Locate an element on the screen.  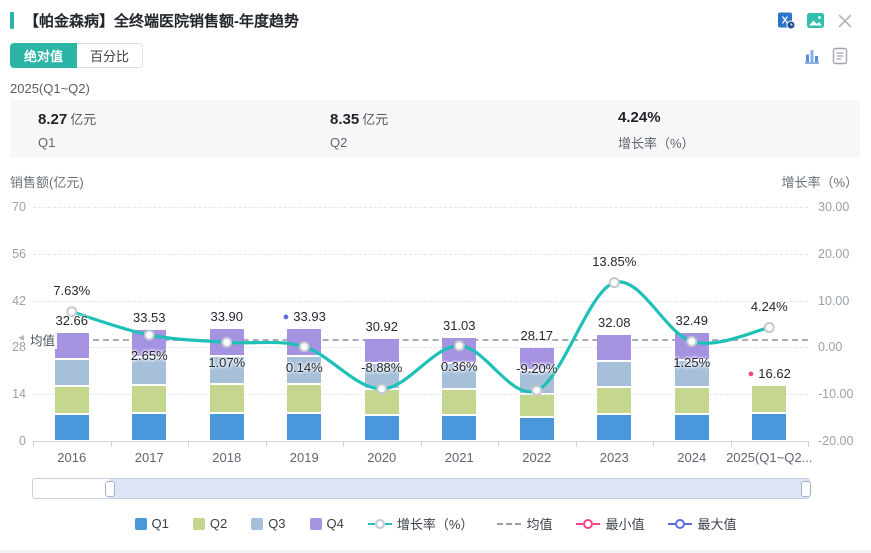
bar-total-label: 33.90 is located at coordinates (227, 316).